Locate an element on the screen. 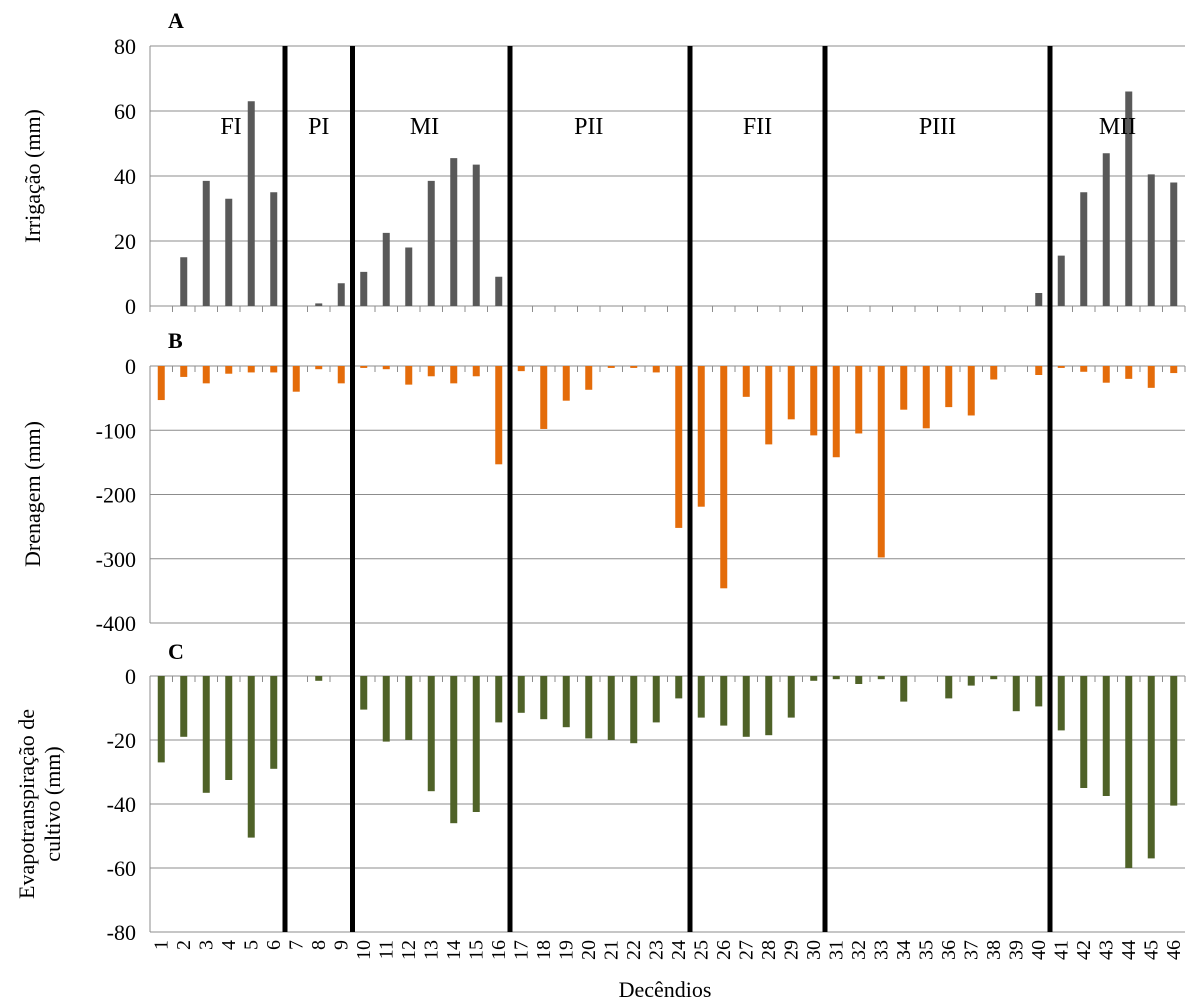  y-tick-label: -100 is located at coordinates (116, 430).